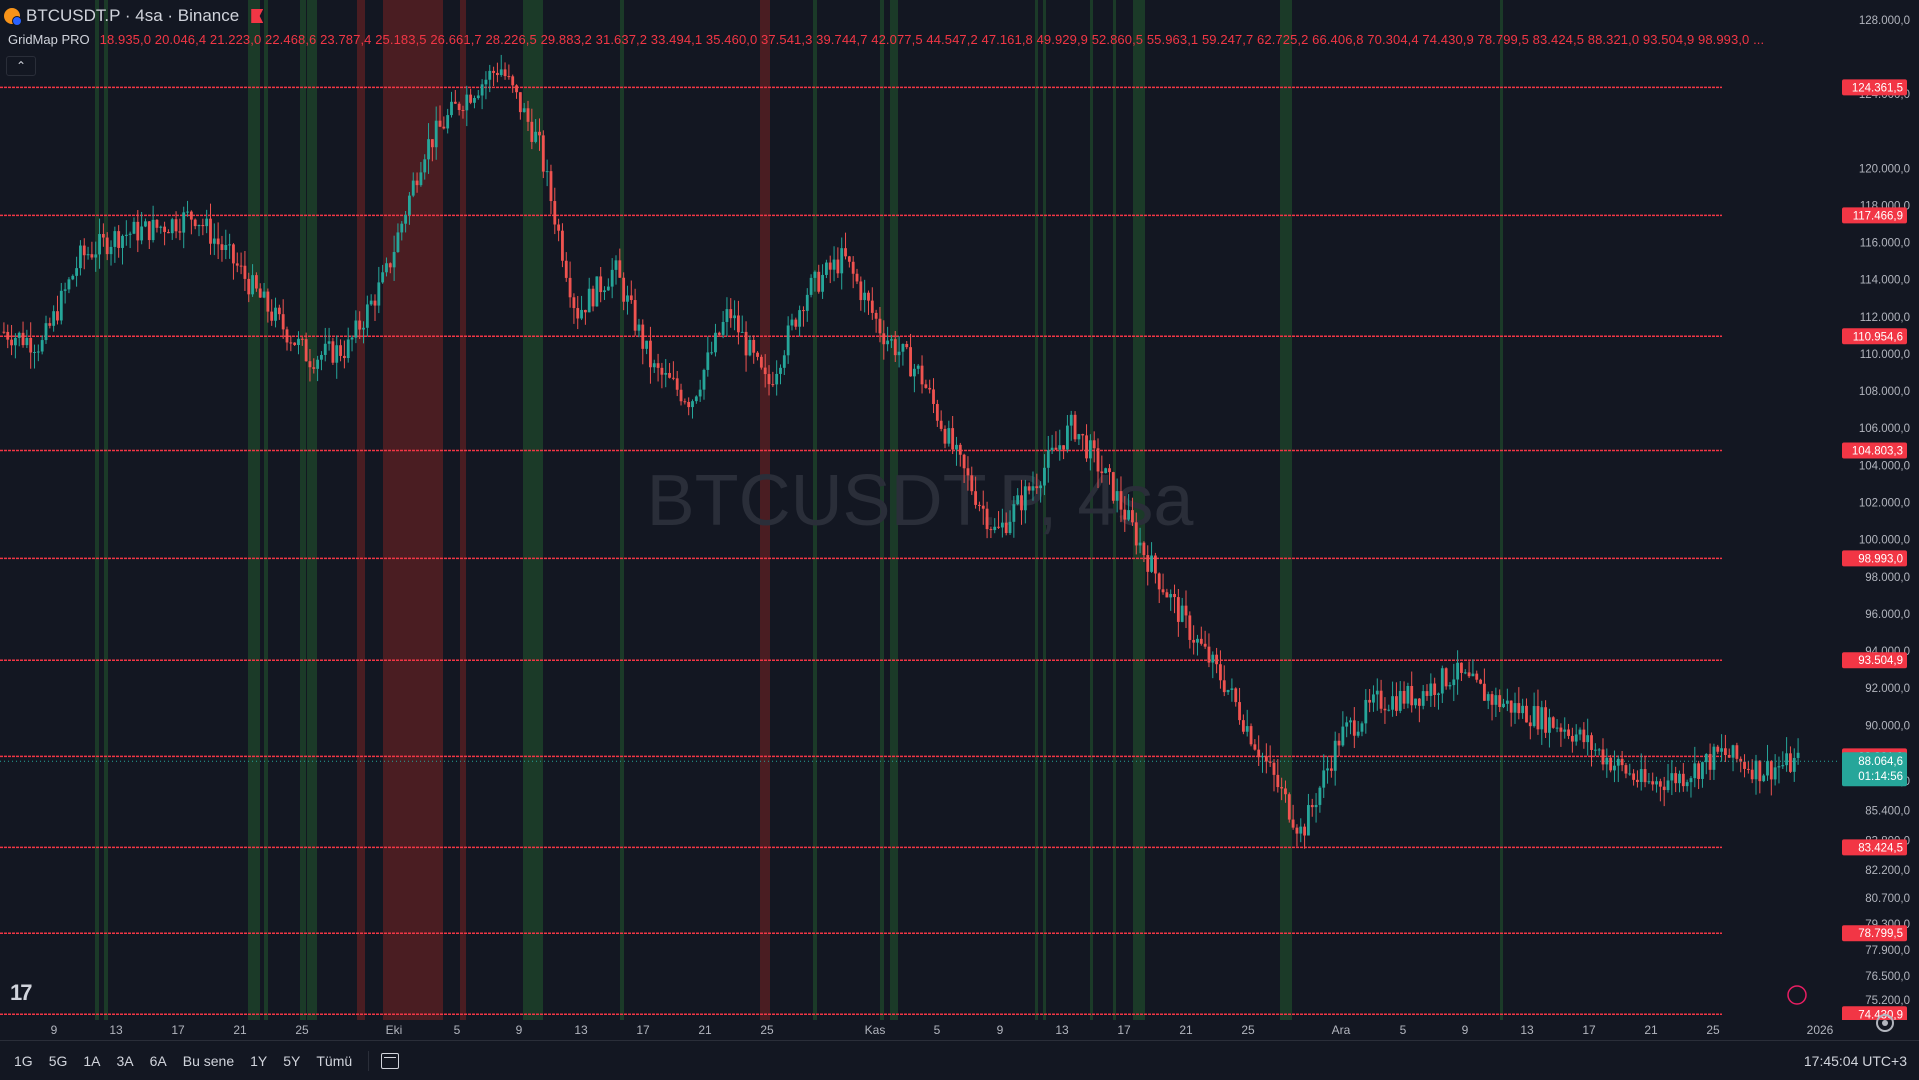 This screenshot has height=1080, width=1919. I want to click on collapse-legend-button: ⌃, so click(21, 66).